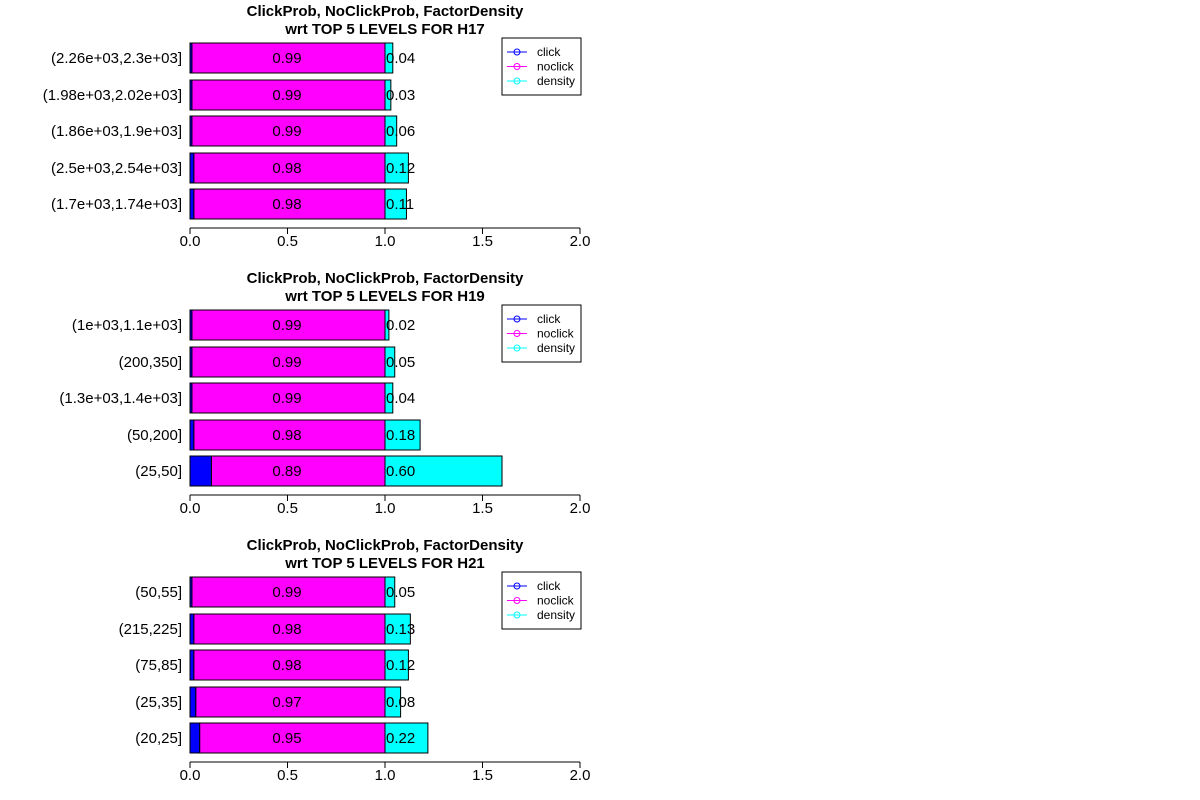 The height and width of the screenshot is (800, 1200). What do you see at coordinates (400, 95) in the screenshot?
I see `density-value-label: 0.03` at bounding box center [400, 95].